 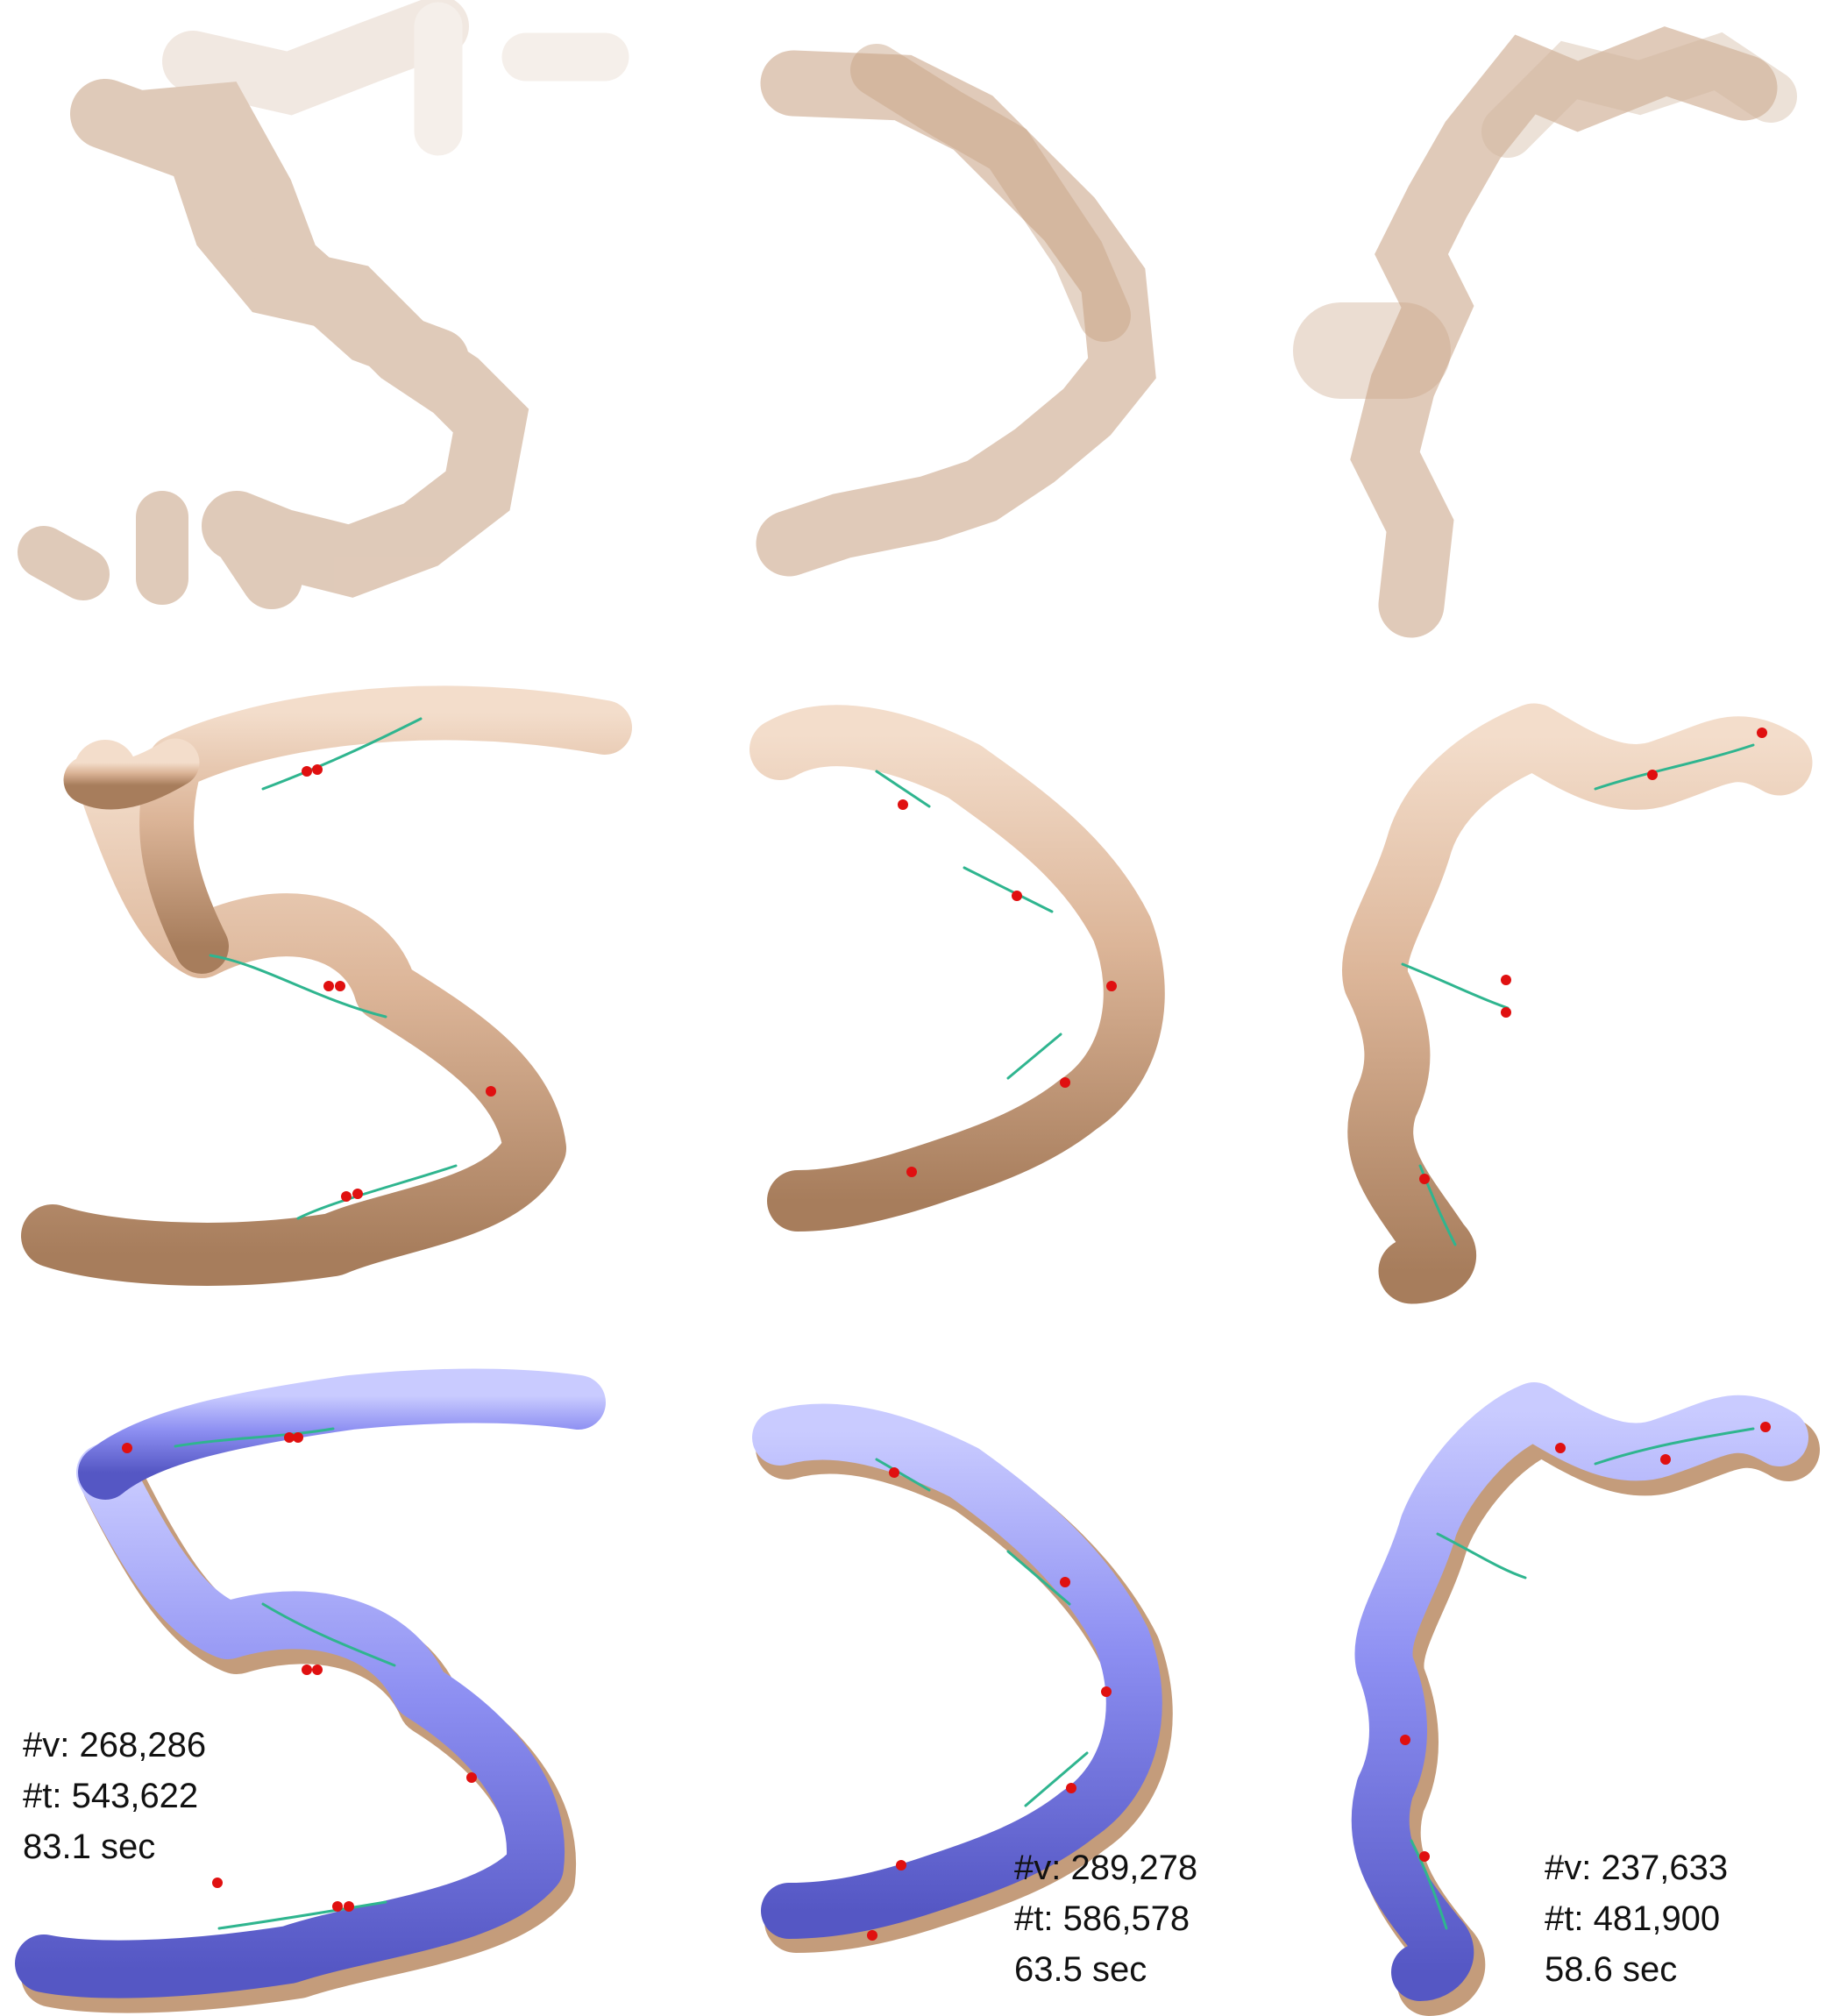 I want to click on stats-5: #v: 268,286 #t: 543,622 83.1 sec, so click(x=114, y=1796).